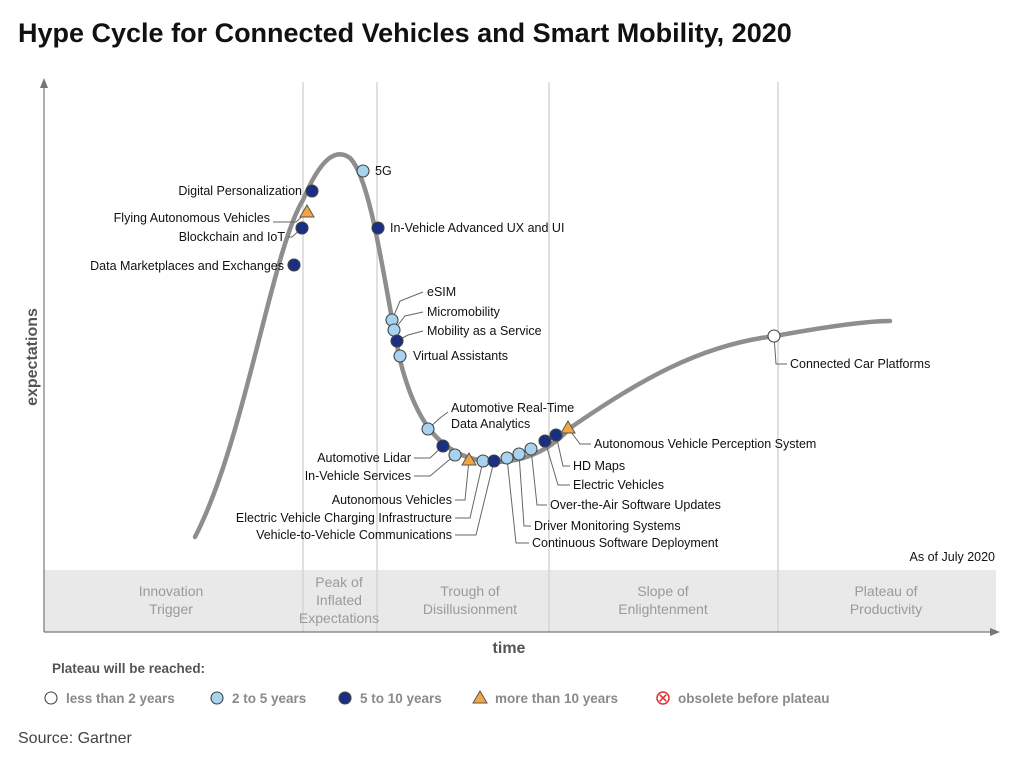 Image resolution: width=1024 pixels, height=760 pixels. Describe the element at coordinates (885, 591) in the screenshot. I see `phase-label-plateau-of-productivity: Plateau of` at that location.